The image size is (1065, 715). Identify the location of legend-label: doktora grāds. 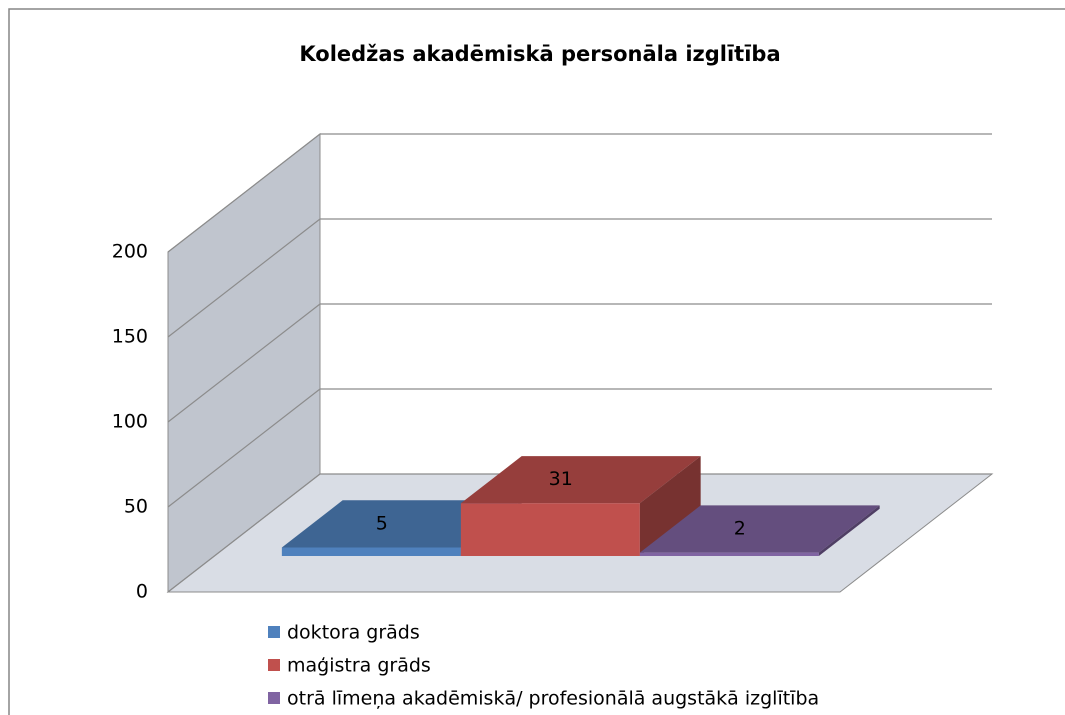
(353, 633).